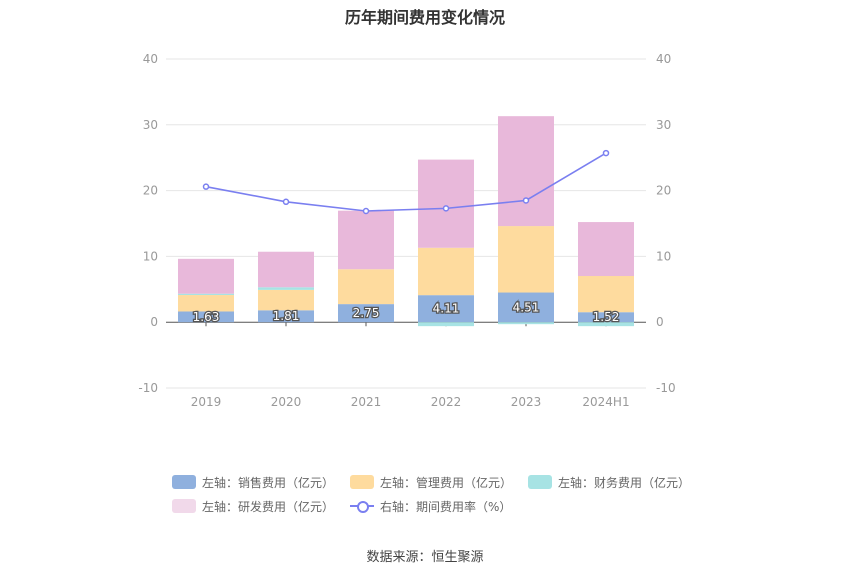 The image size is (850, 575). Describe the element at coordinates (526, 171) in the screenshot. I see `bar-rd-2023` at that location.